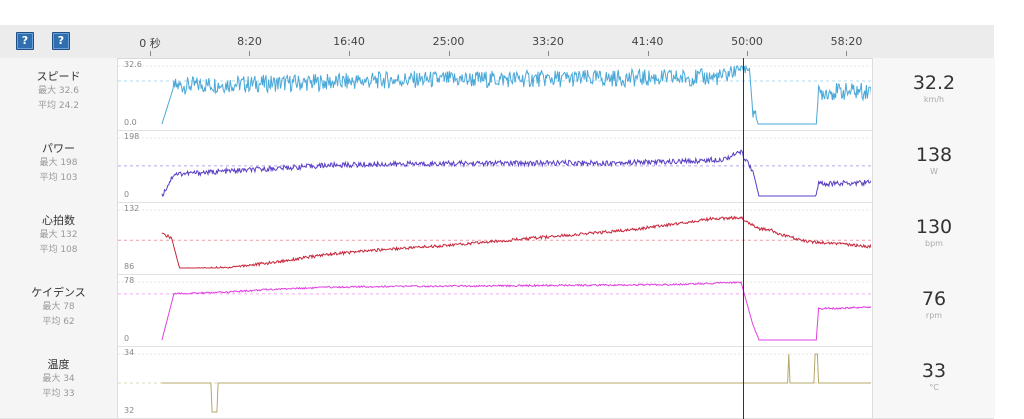 The width and height of the screenshot is (1024, 419). I want to click on metric-label-panel: パワー最大 198 平均 103, so click(59, 166).